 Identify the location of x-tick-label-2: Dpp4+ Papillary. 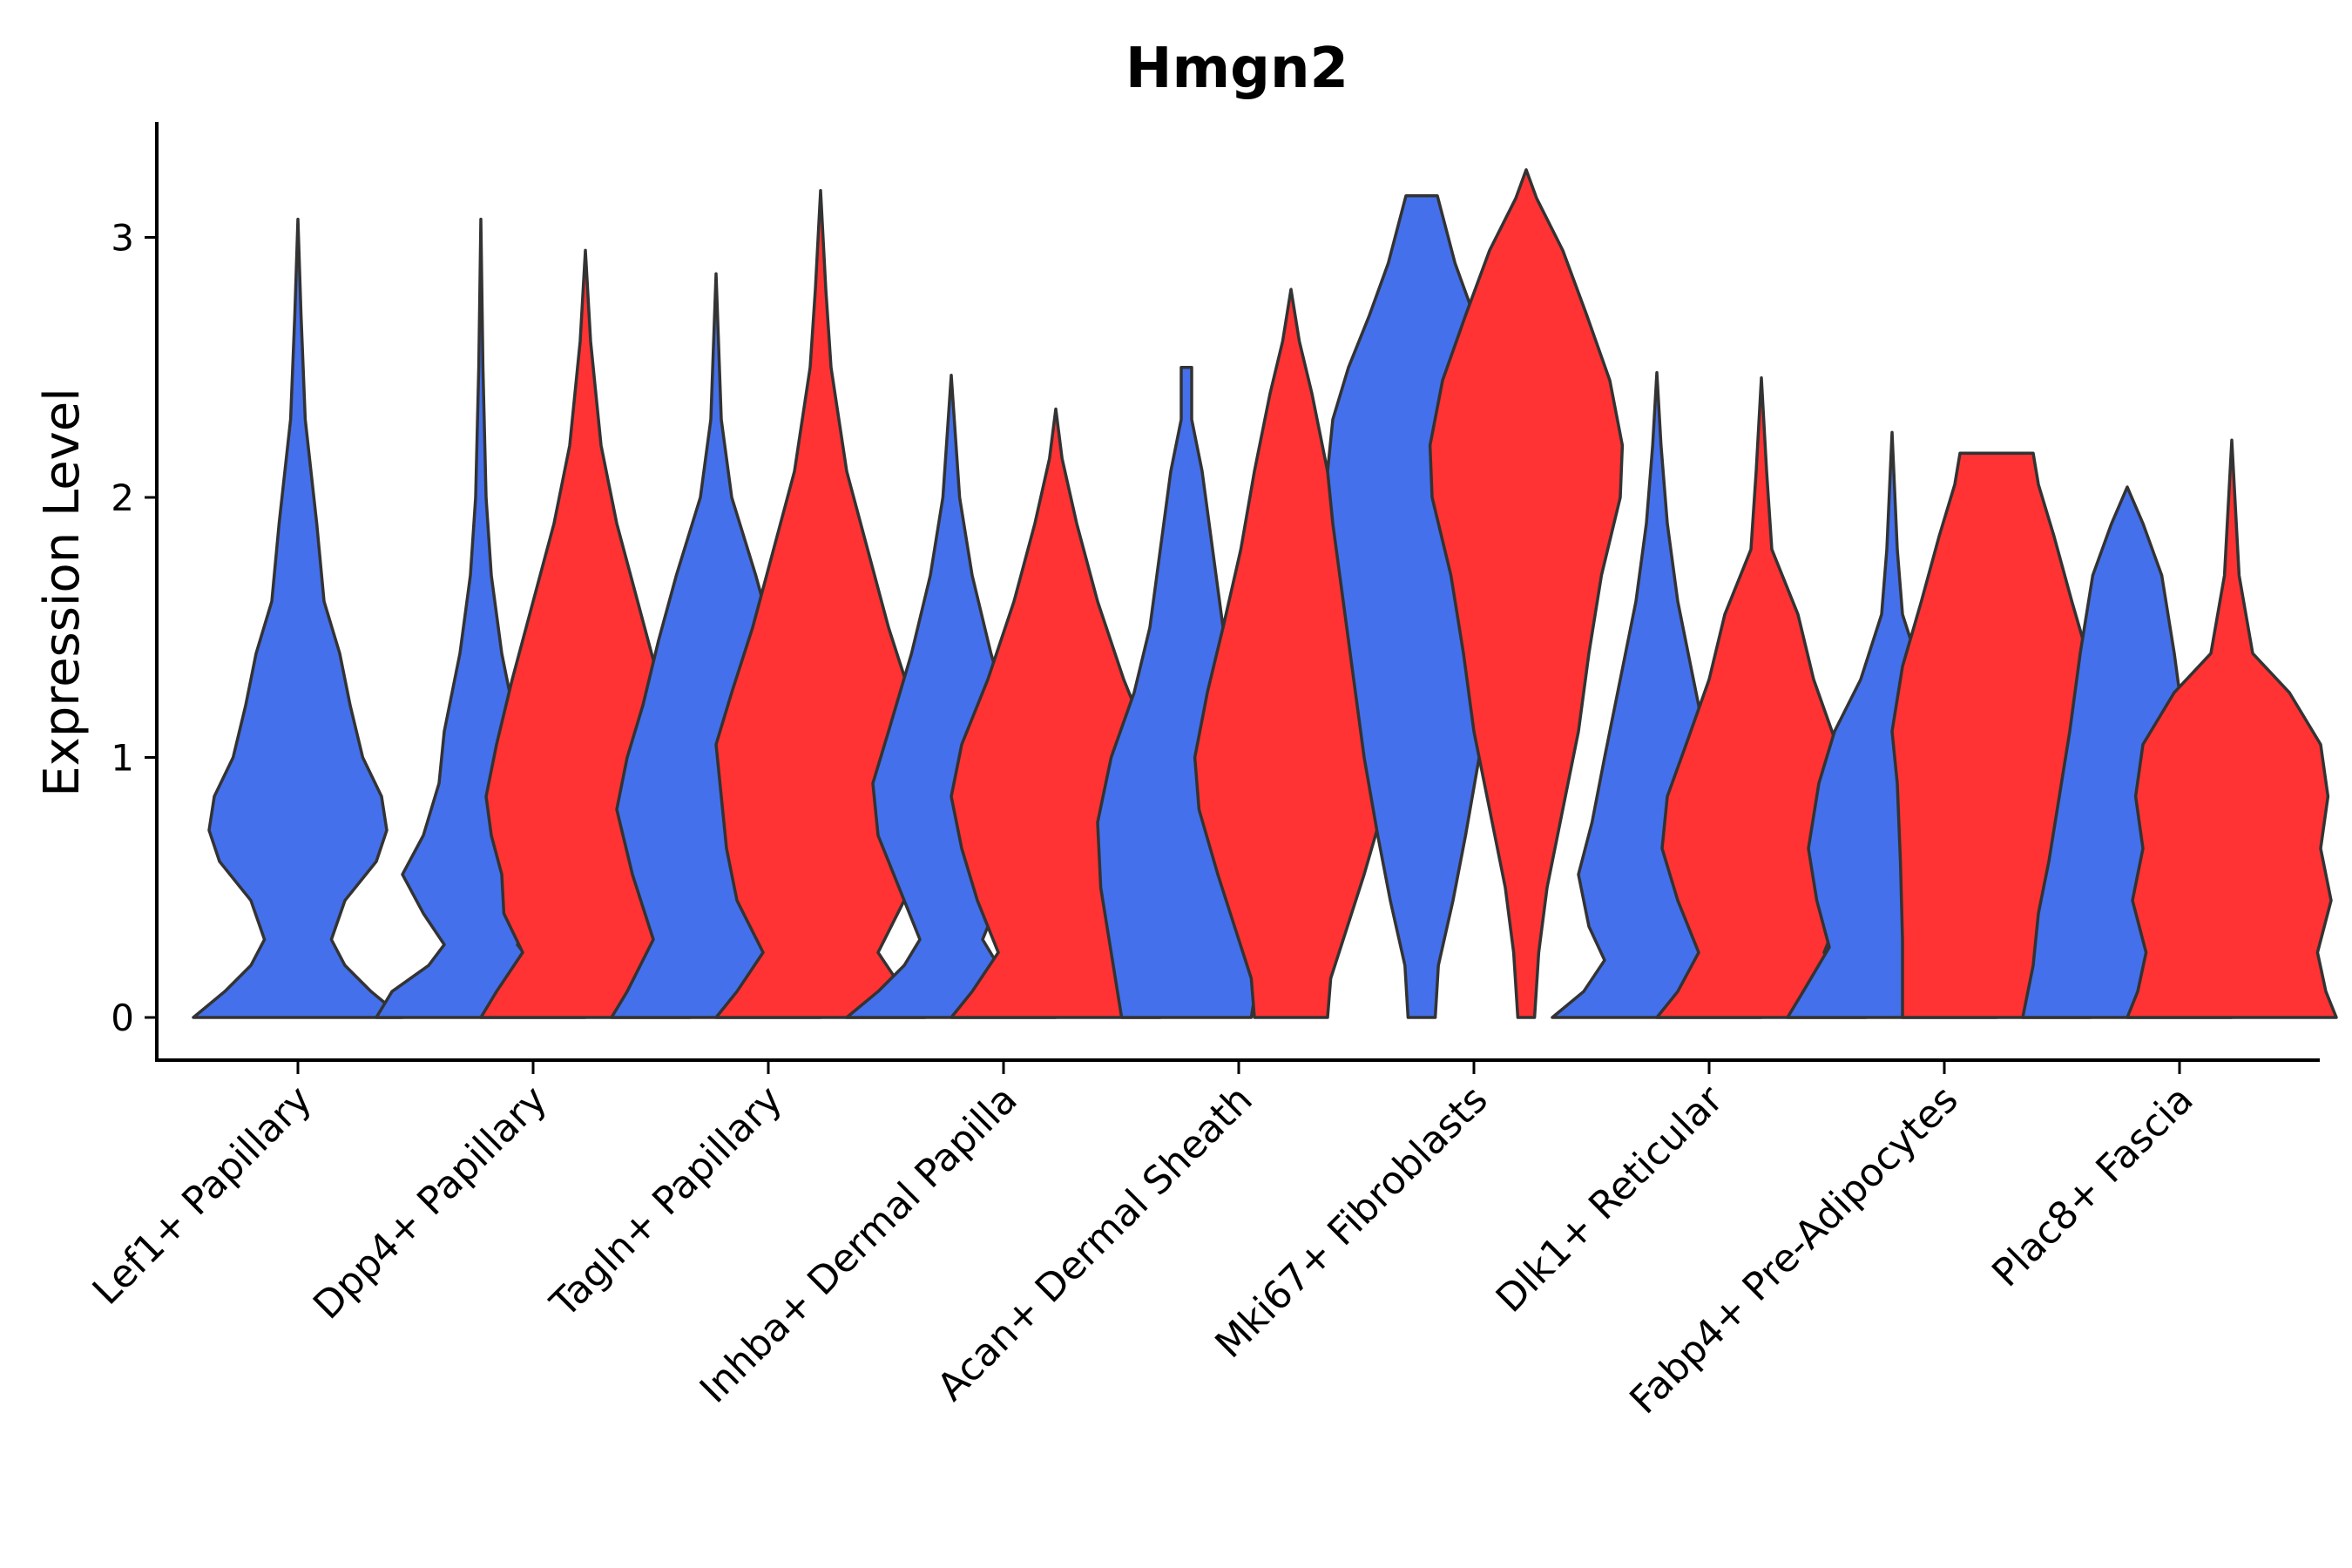
(430, 1203).